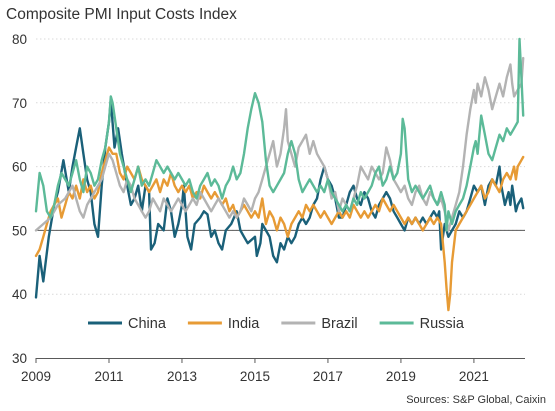 The width and height of the screenshot is (555, 411). Describe the element at coordinates (328, 376) in the screenshot. I see `x-tick-label: 2017` at that location.